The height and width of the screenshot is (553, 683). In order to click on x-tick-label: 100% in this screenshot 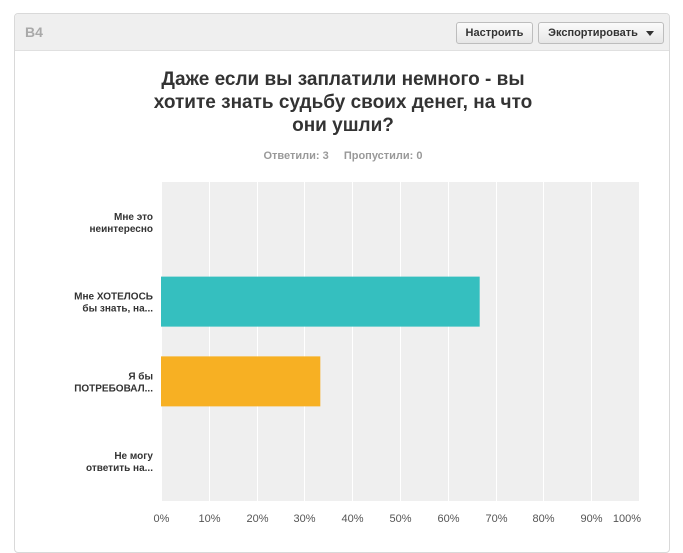, I will do `click(627, 519)`.